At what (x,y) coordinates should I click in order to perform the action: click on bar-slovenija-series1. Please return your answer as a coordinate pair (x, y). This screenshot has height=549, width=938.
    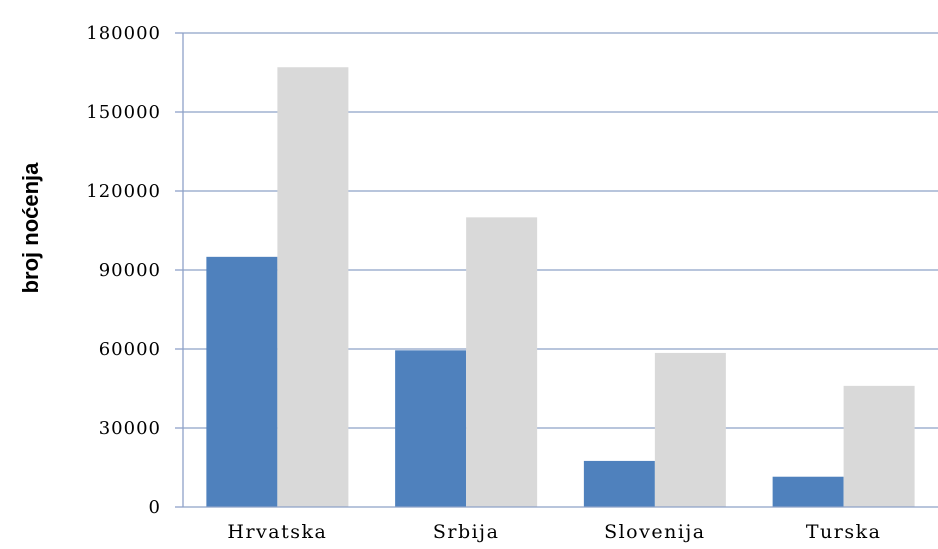
    Looking at the image, I should click on (619, 483).